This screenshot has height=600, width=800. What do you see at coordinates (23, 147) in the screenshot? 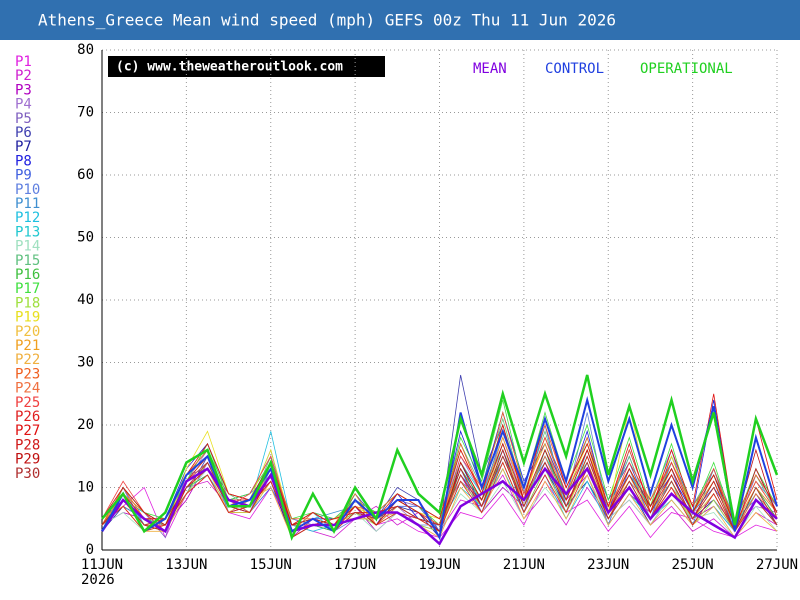
I see `legend-label: P7` at bounding box center [23, 147].